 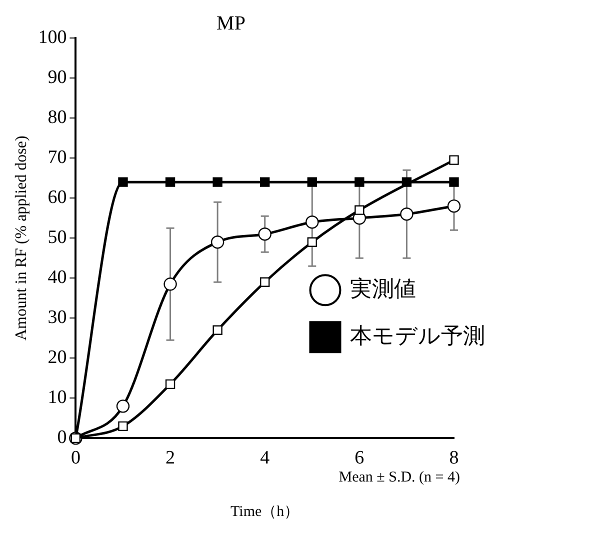 What do you see at coordinates (57, 157) in the screenshot?
I see `y-tick-label: 70` at bounding box center [57, 157].